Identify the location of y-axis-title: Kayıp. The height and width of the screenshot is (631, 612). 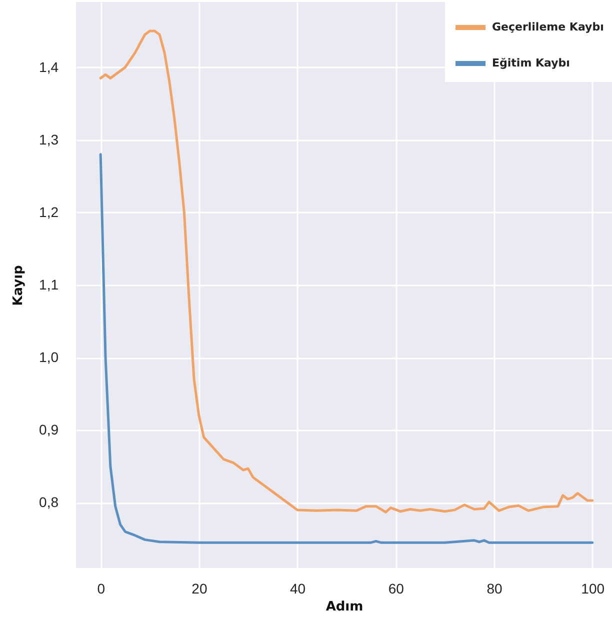
(18, 285).